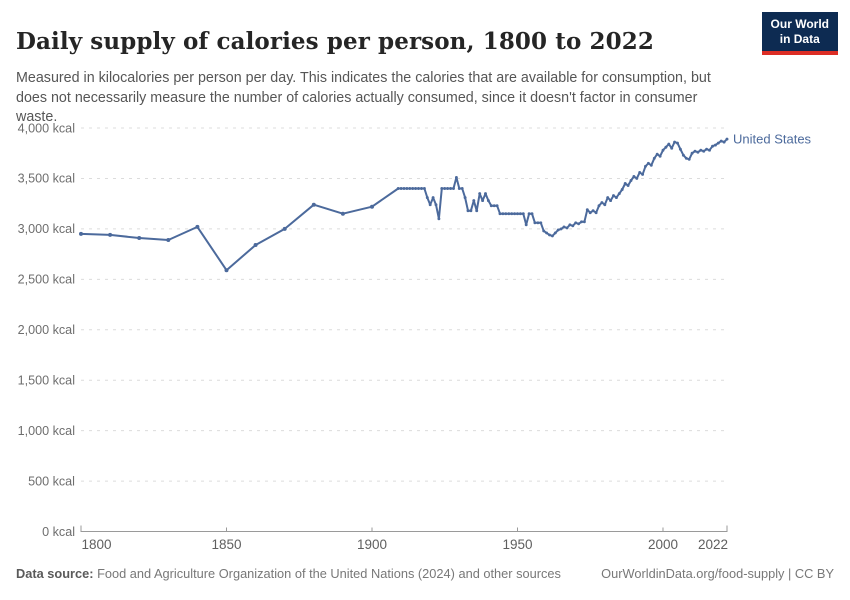 This screenshot has height=600, width=850. What do you see at coordinates (46, 280) in the screenshot?
I see `y-axis-label: 2,500 kcal` at bounding box center [46, 280].